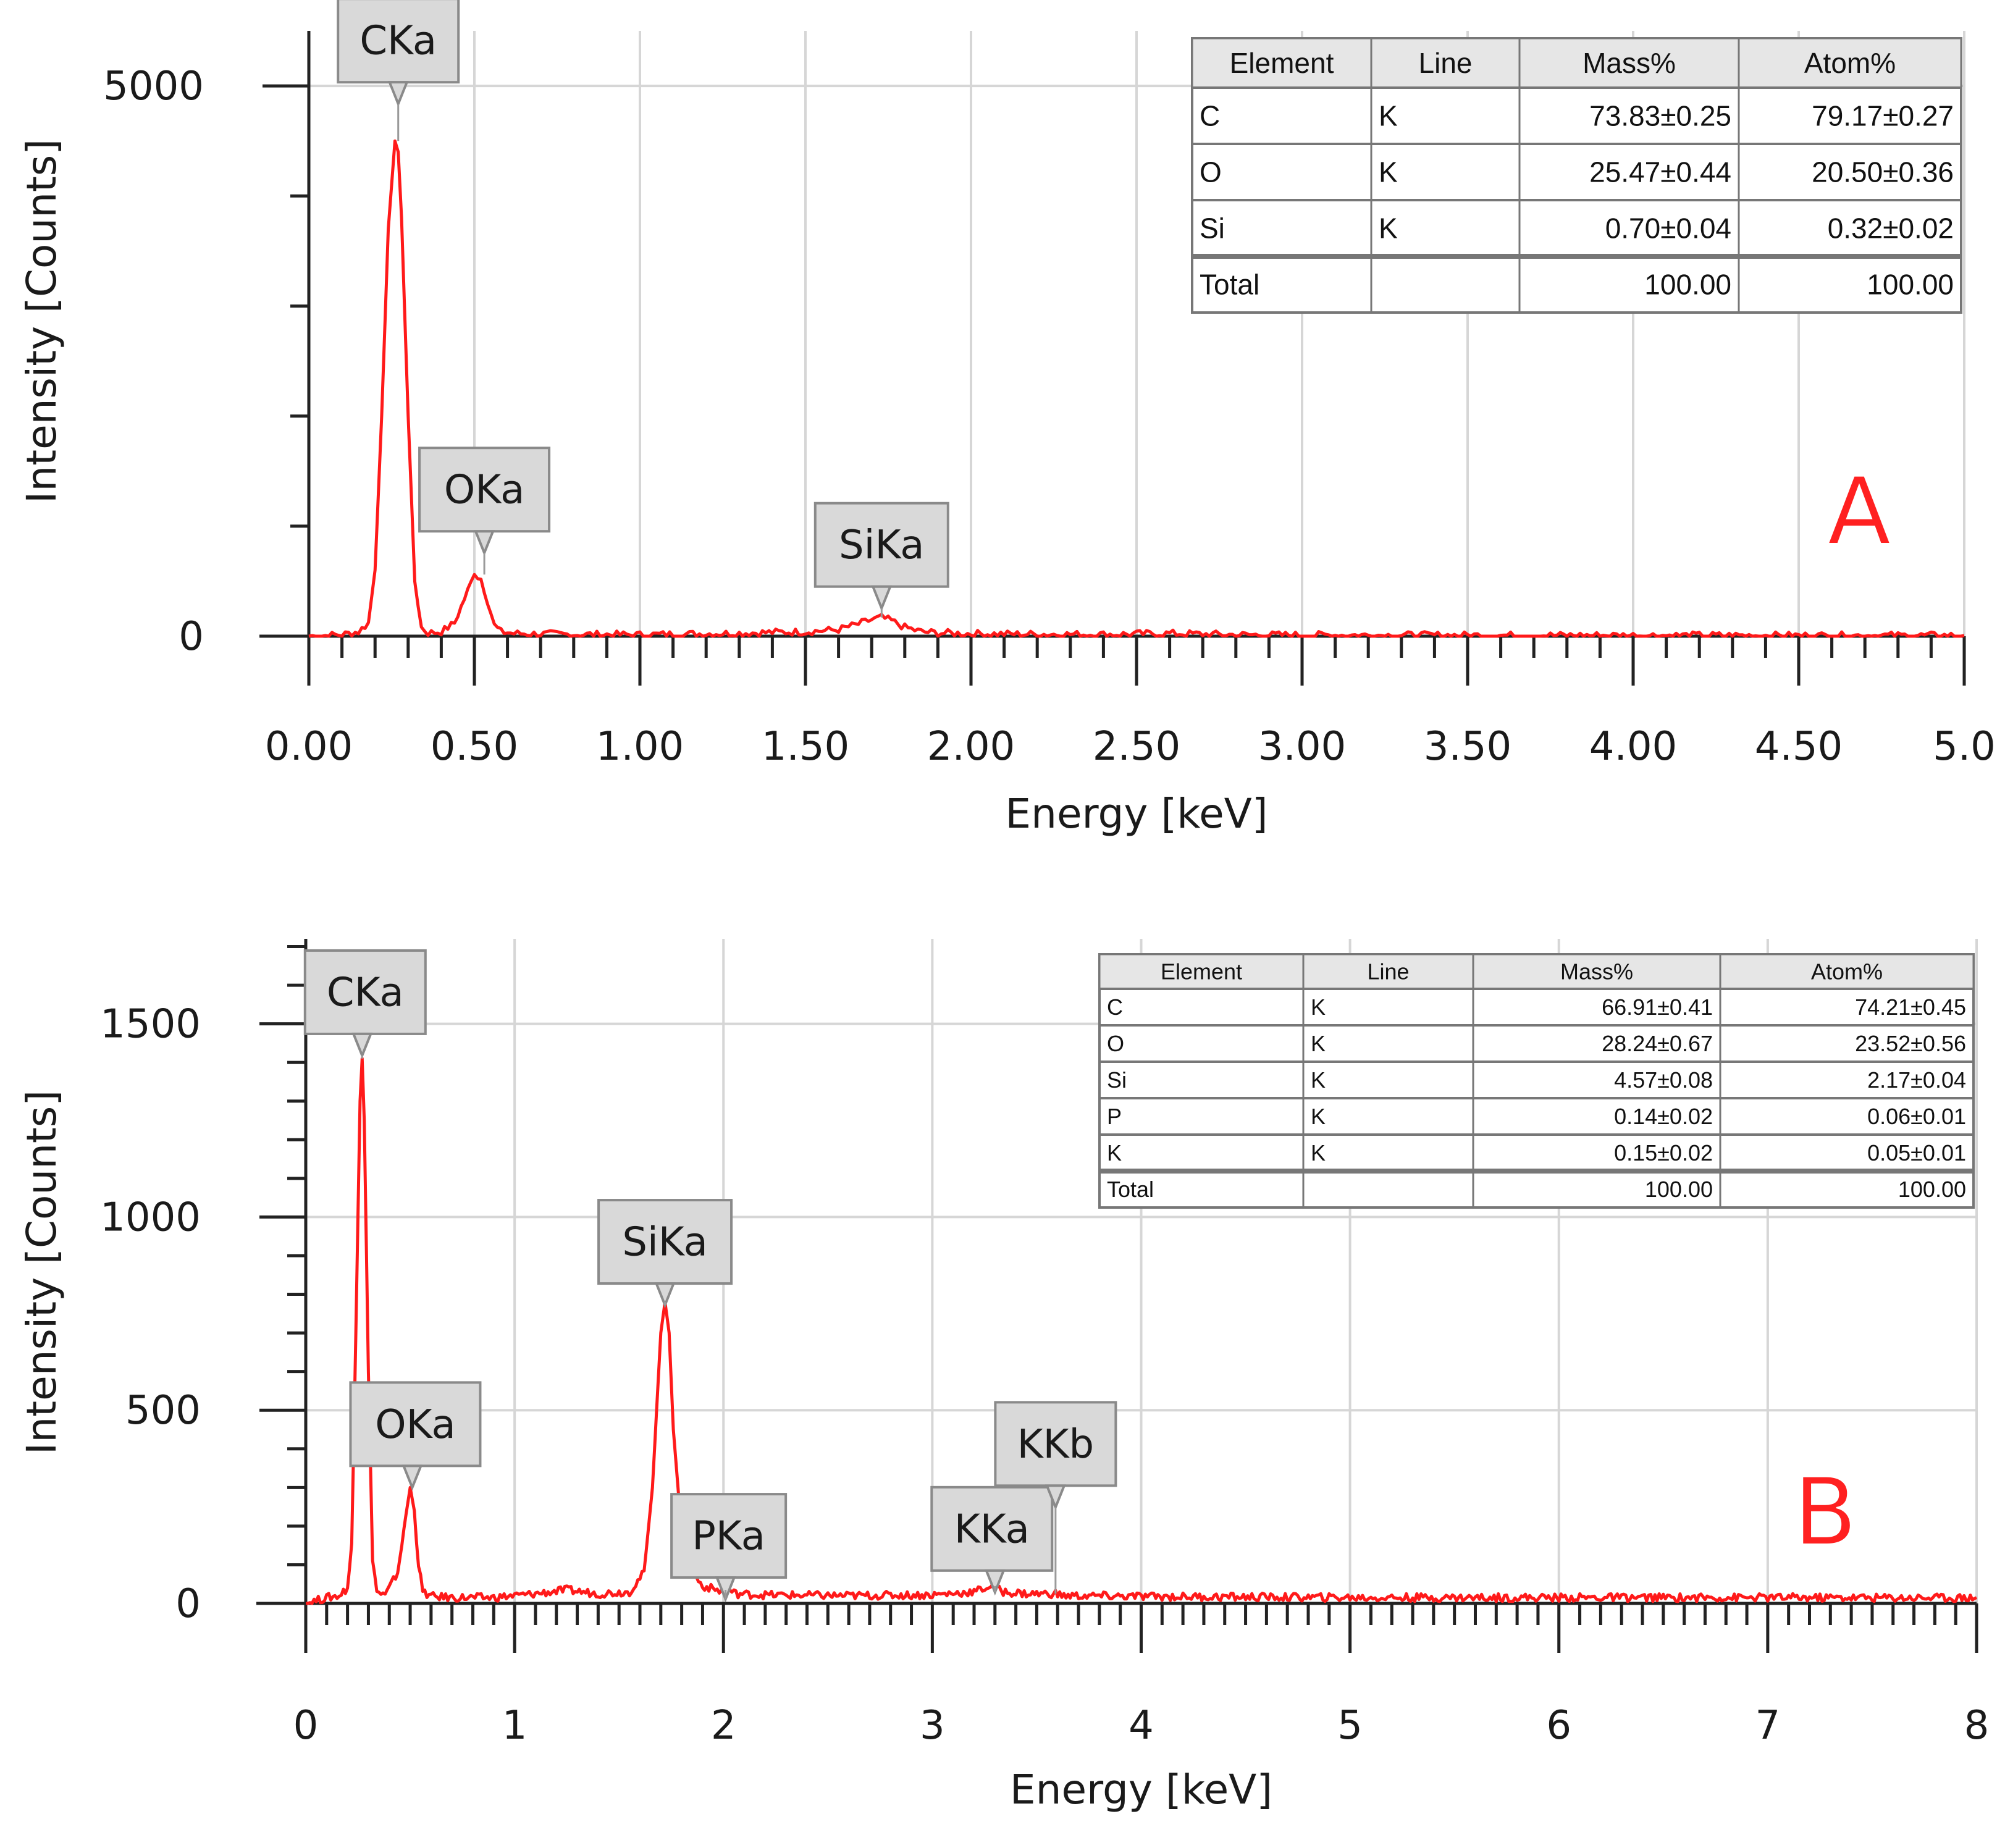 The height and width of the screenshot is (1848, 2005). I want to click on quant-table-cell: 2.17±0.04, so click(1917, 1080).